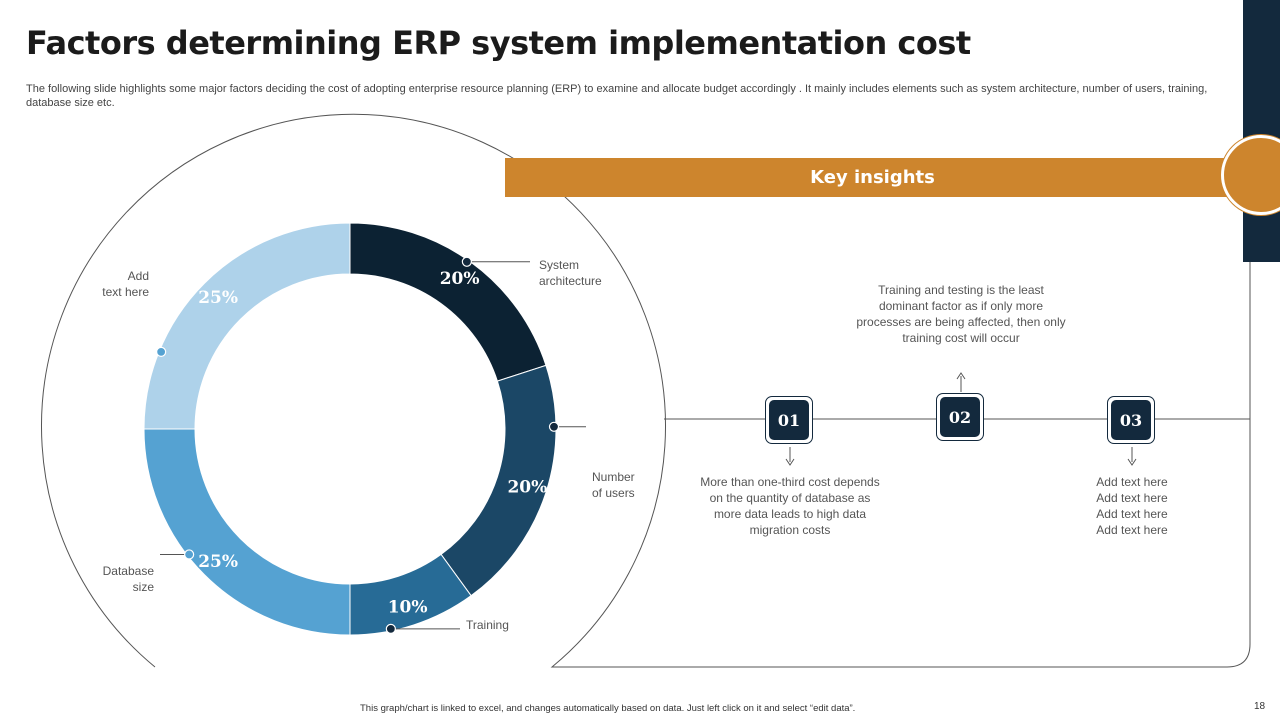 This screenshot has width=1280, height=720. What do you see at coordinates (613, 485) in the screenshot?
I see `callout-label-2: Number of users` at bounding box center [613, 485].